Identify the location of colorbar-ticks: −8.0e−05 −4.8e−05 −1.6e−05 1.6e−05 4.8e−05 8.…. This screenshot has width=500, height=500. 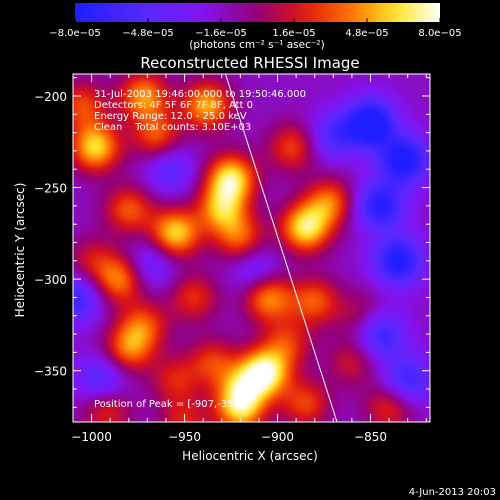
(255, 28).